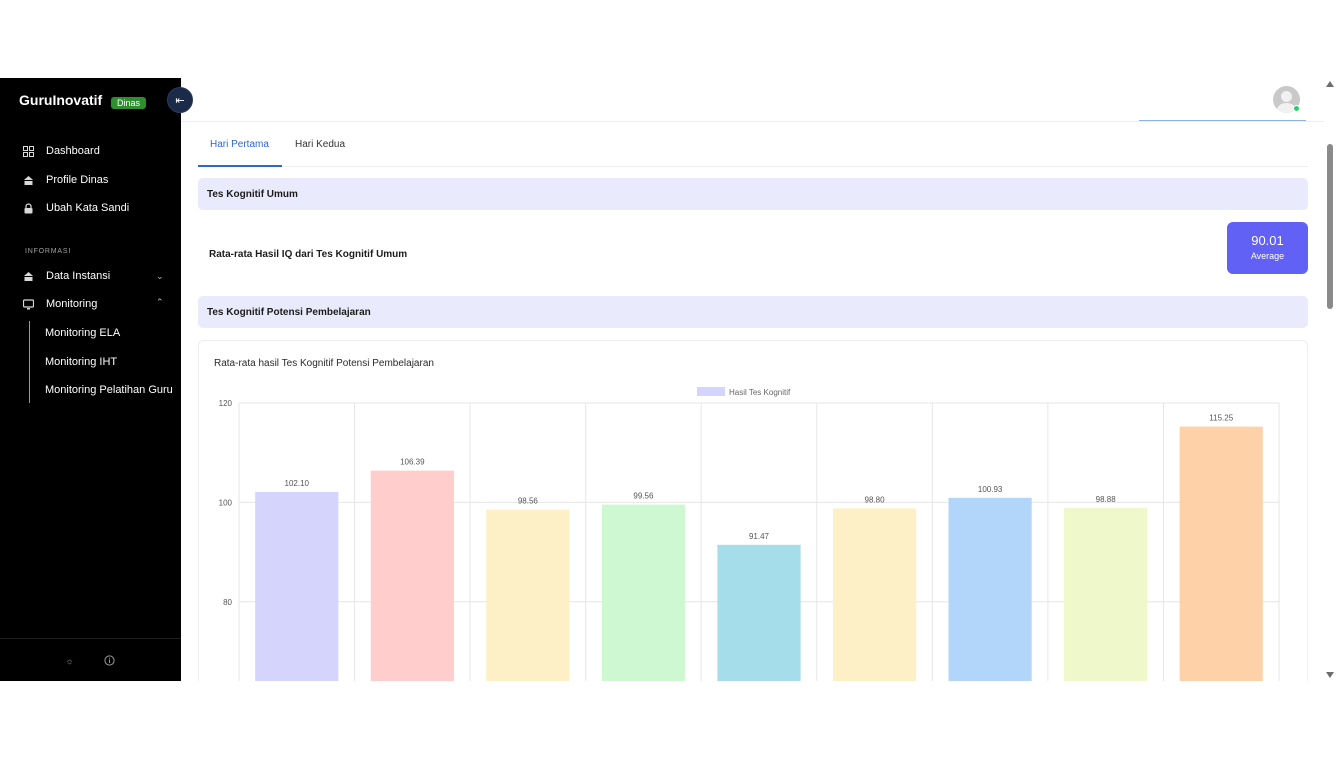  Describe the element at coordinates (1330, 226) in the screenshot. I see `scroll-thumb` at that location.